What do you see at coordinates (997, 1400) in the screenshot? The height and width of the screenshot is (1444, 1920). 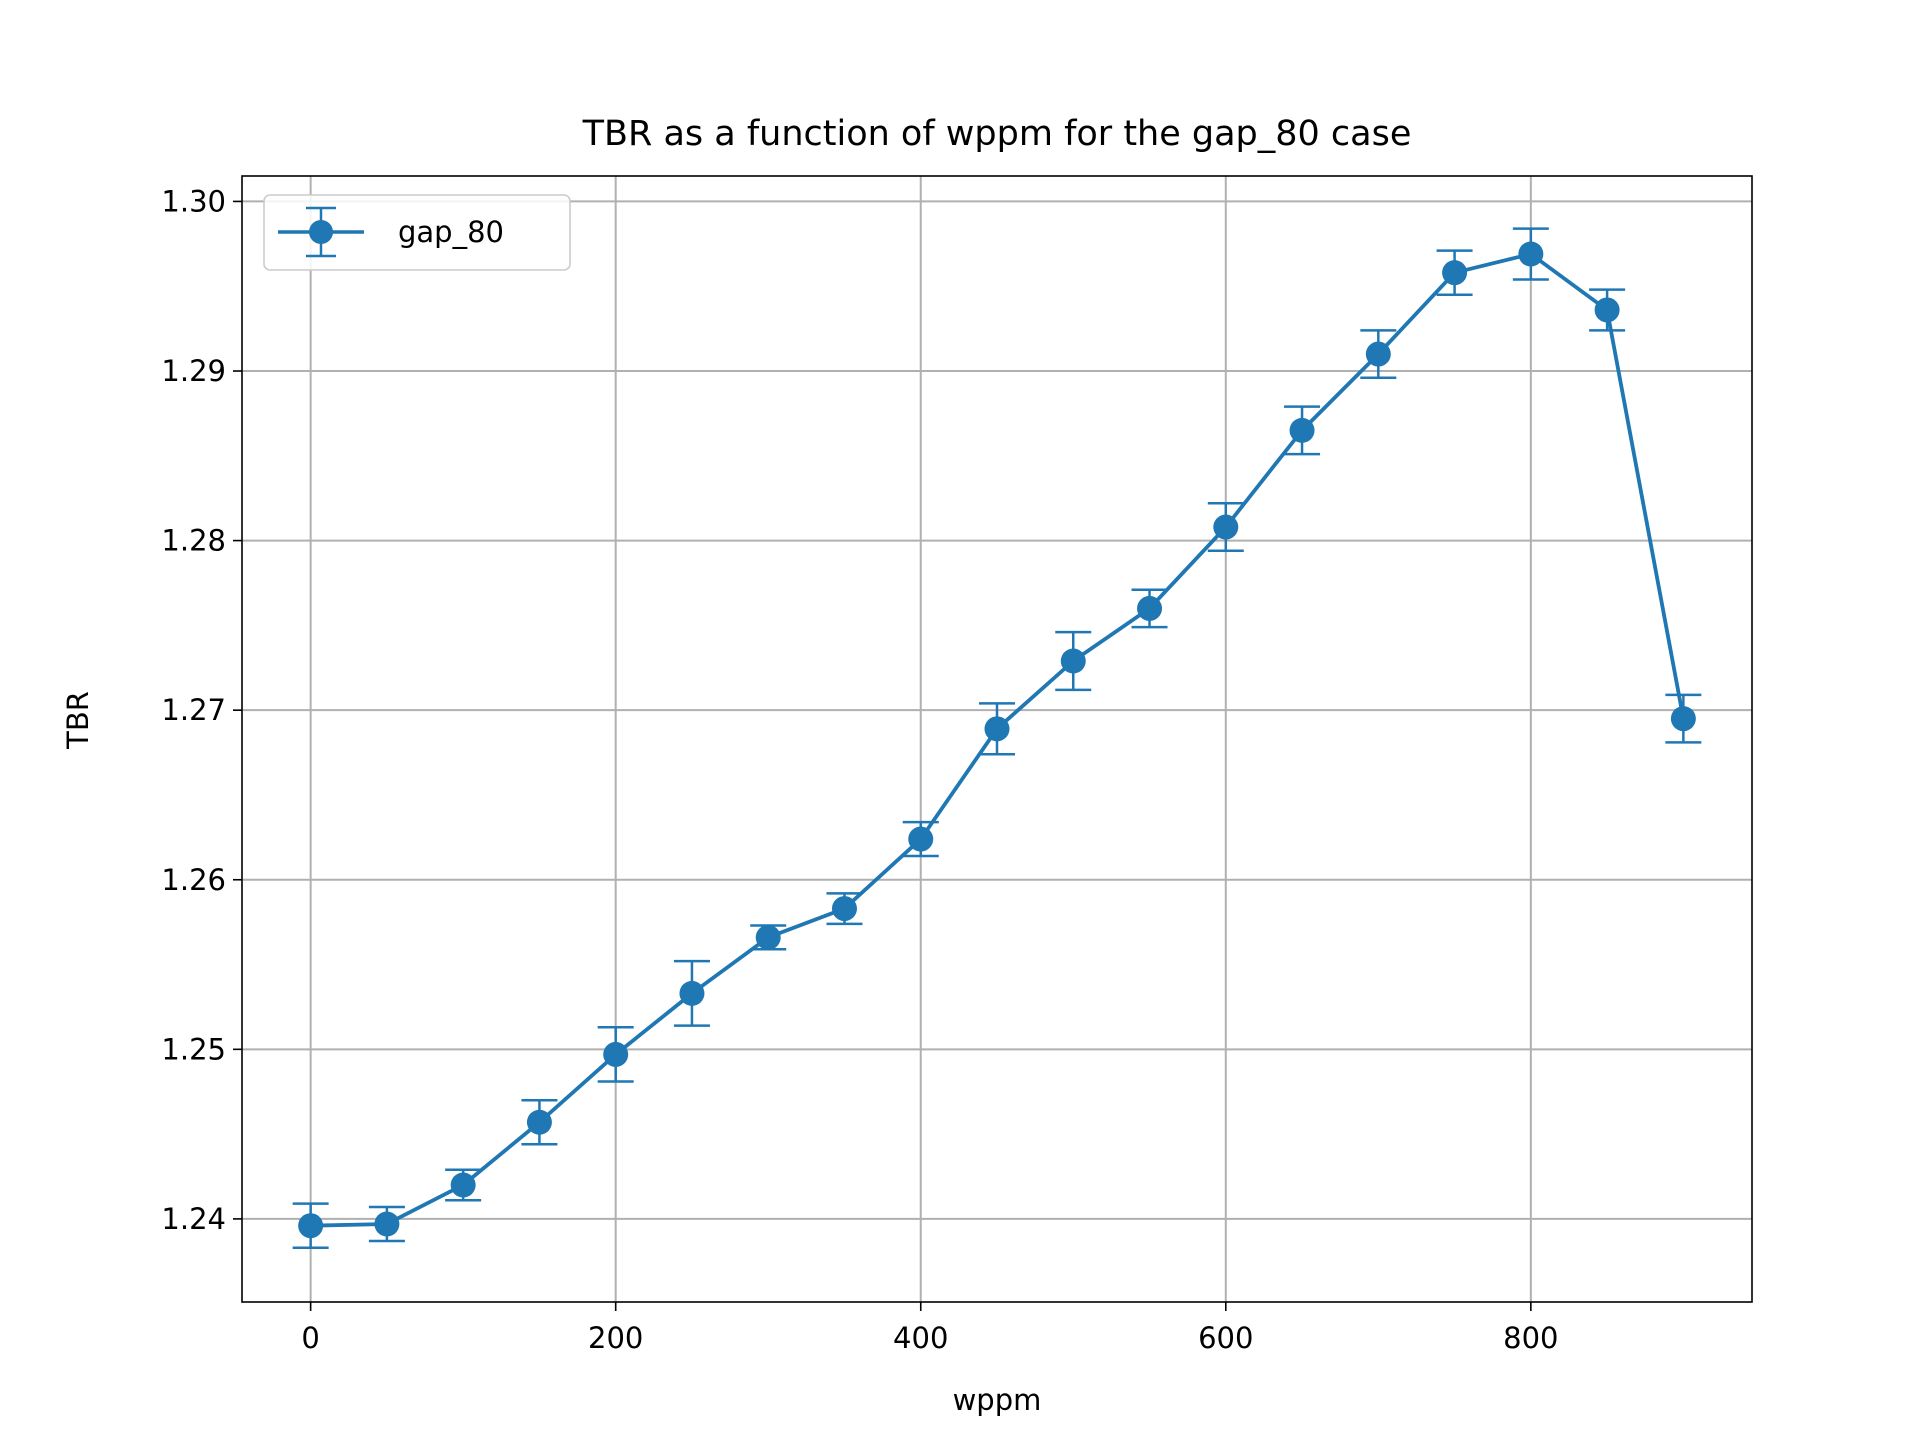 I see `x-axis-label: wppm` at bounding box center [997, 1400].